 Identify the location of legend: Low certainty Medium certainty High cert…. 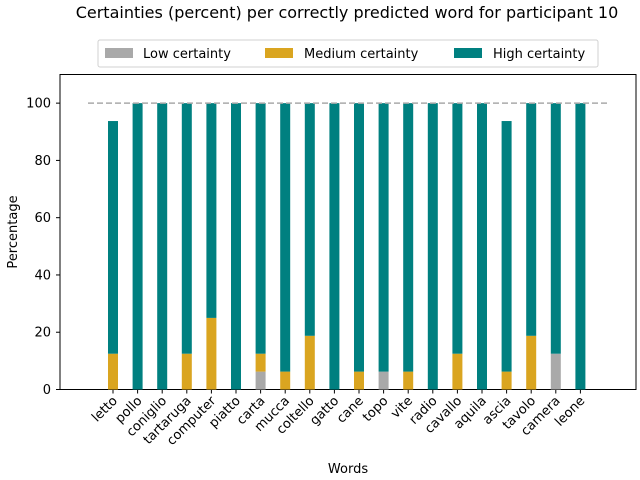
(348, 53).